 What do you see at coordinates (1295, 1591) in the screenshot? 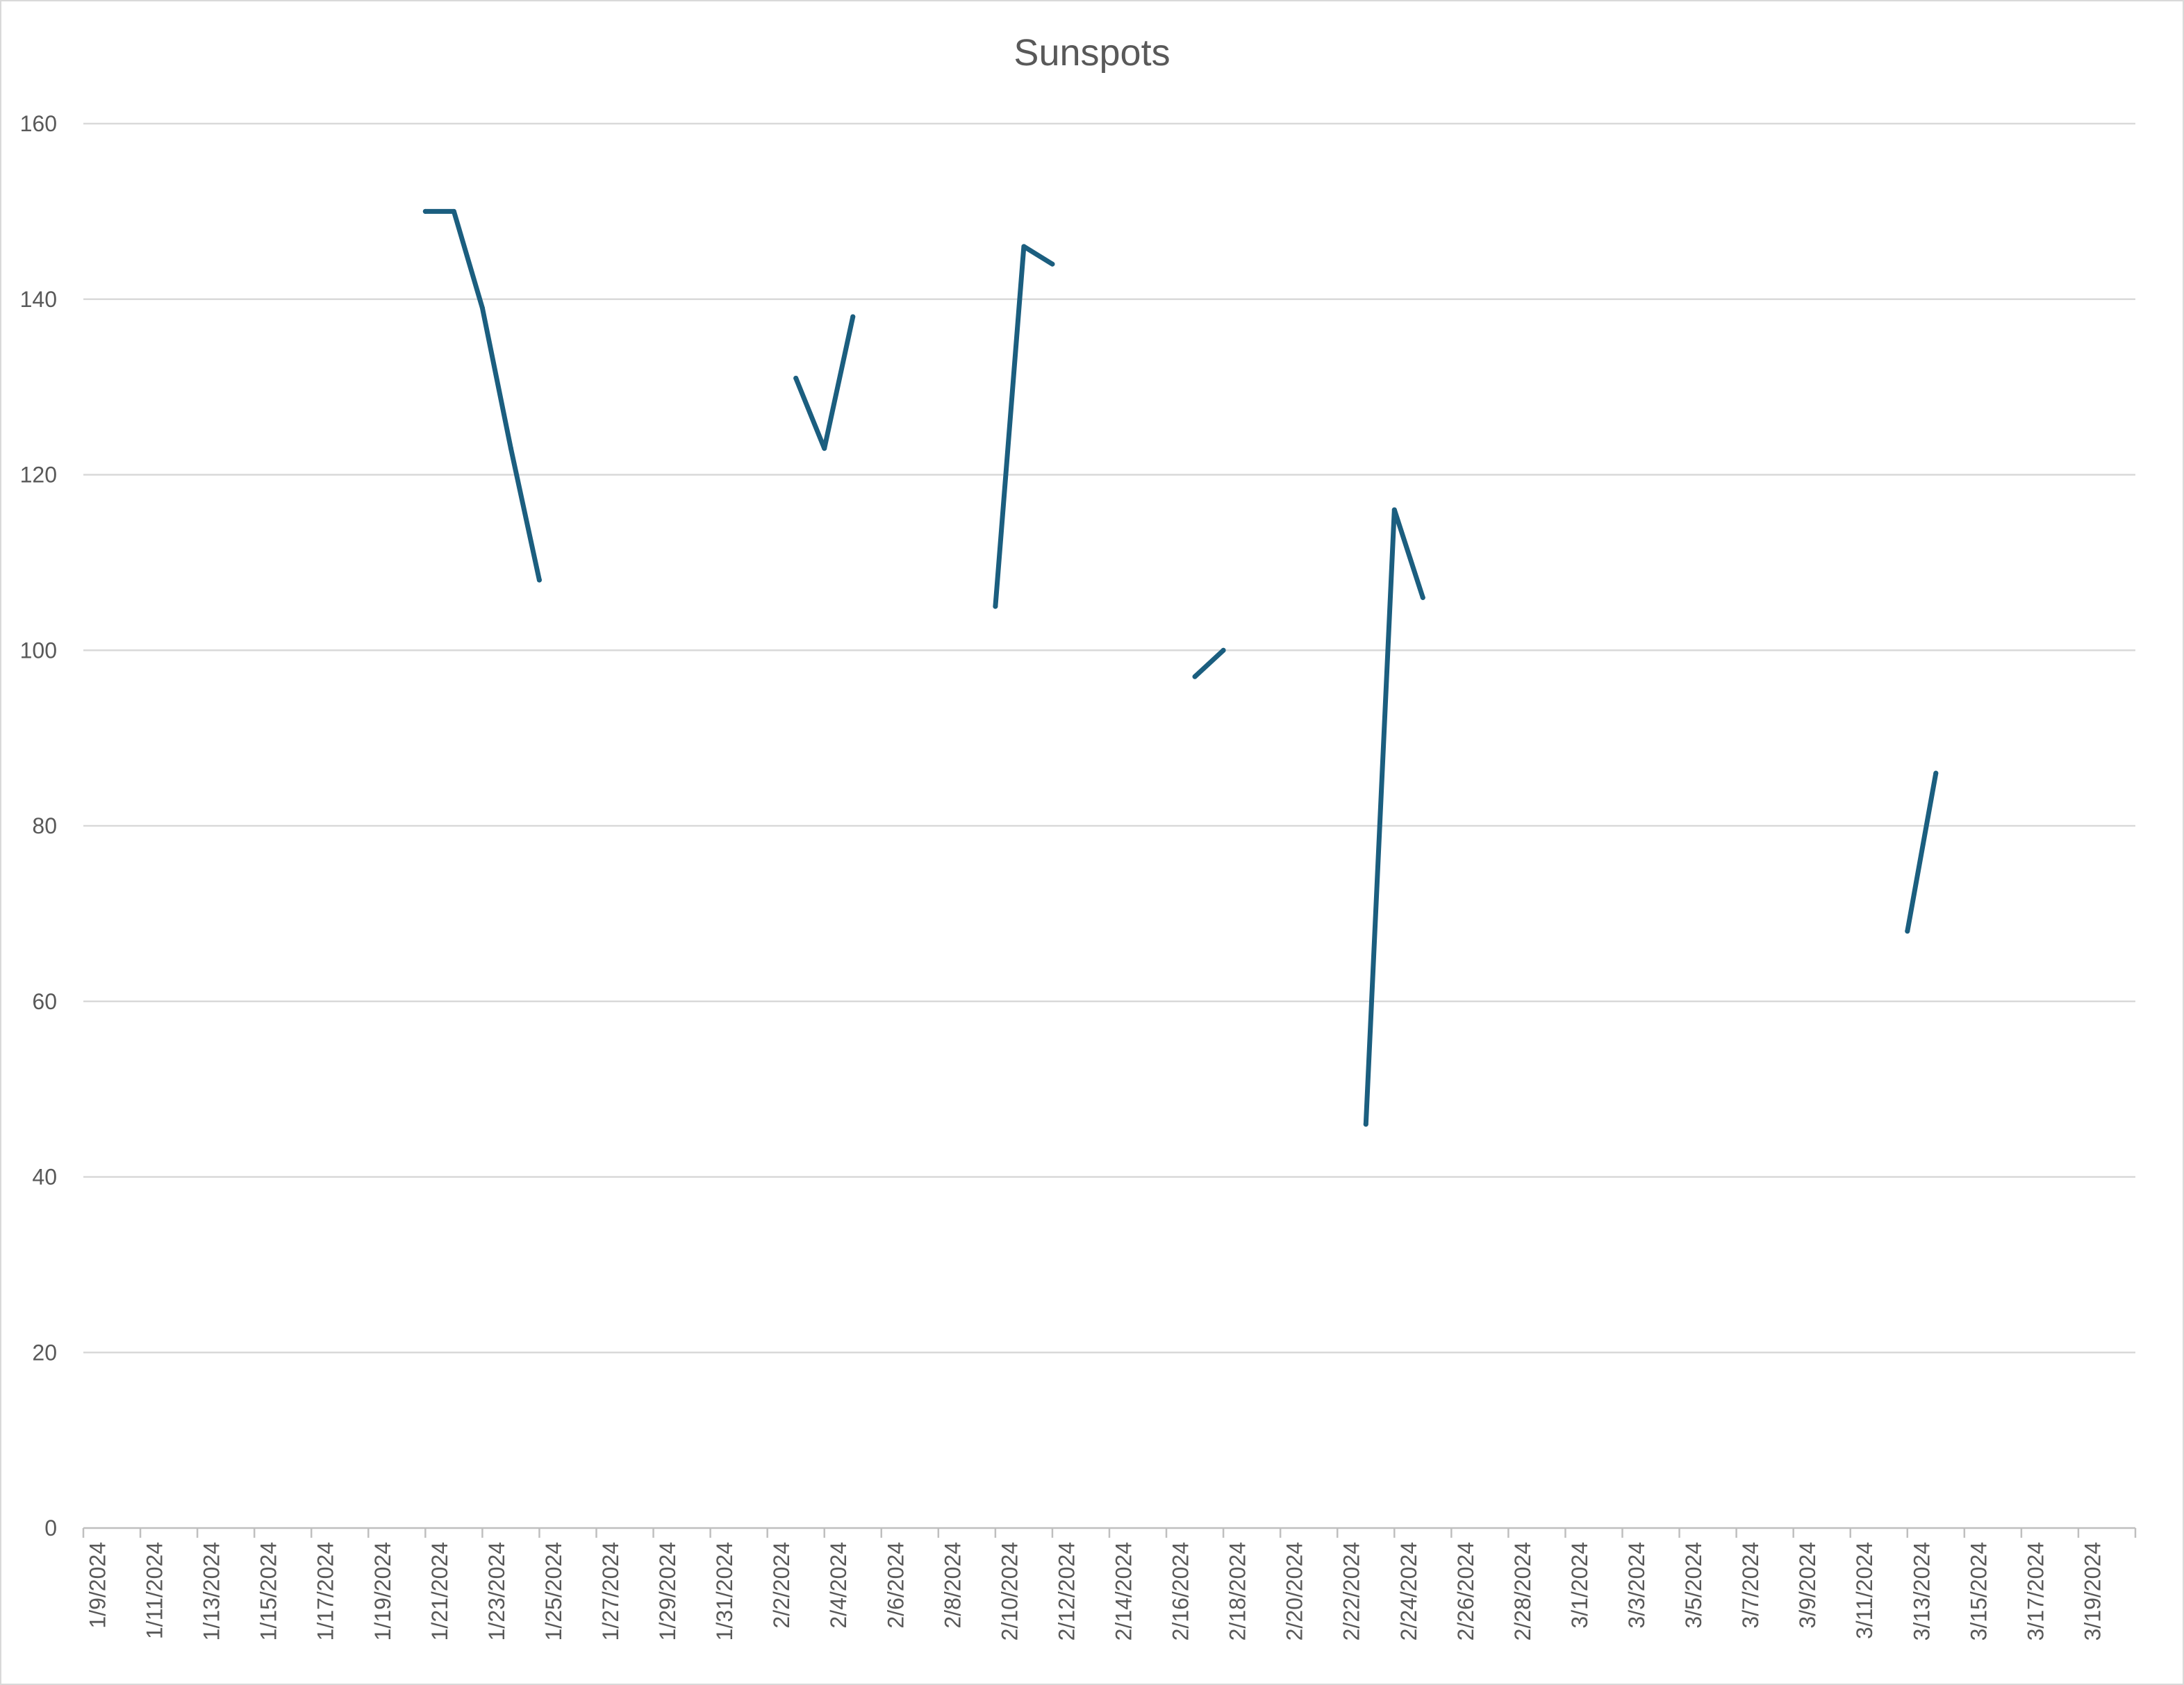
I see `x-tick-label: 2/20/2024` at bounding box center [1295, 1591].